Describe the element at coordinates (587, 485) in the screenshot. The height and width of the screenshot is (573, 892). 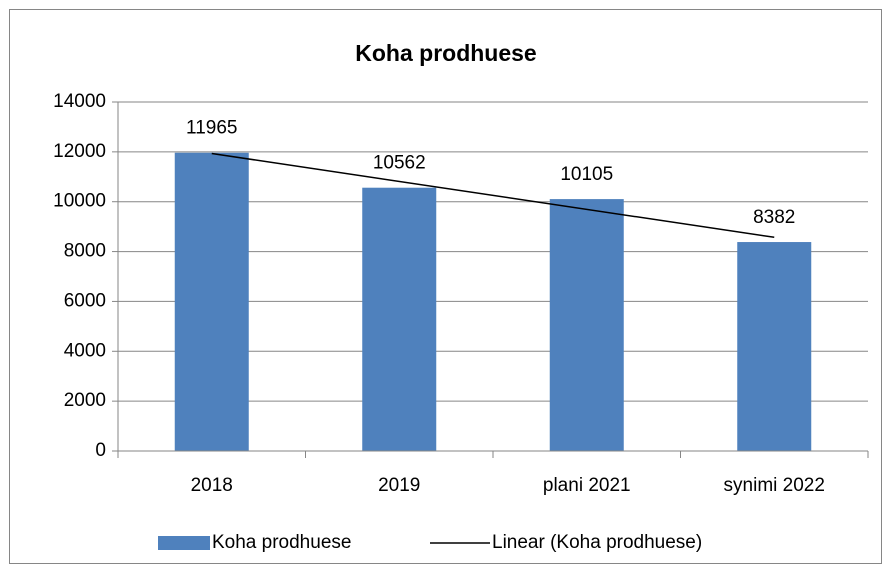
I see `x-tick-label: plani 2021` at that location.